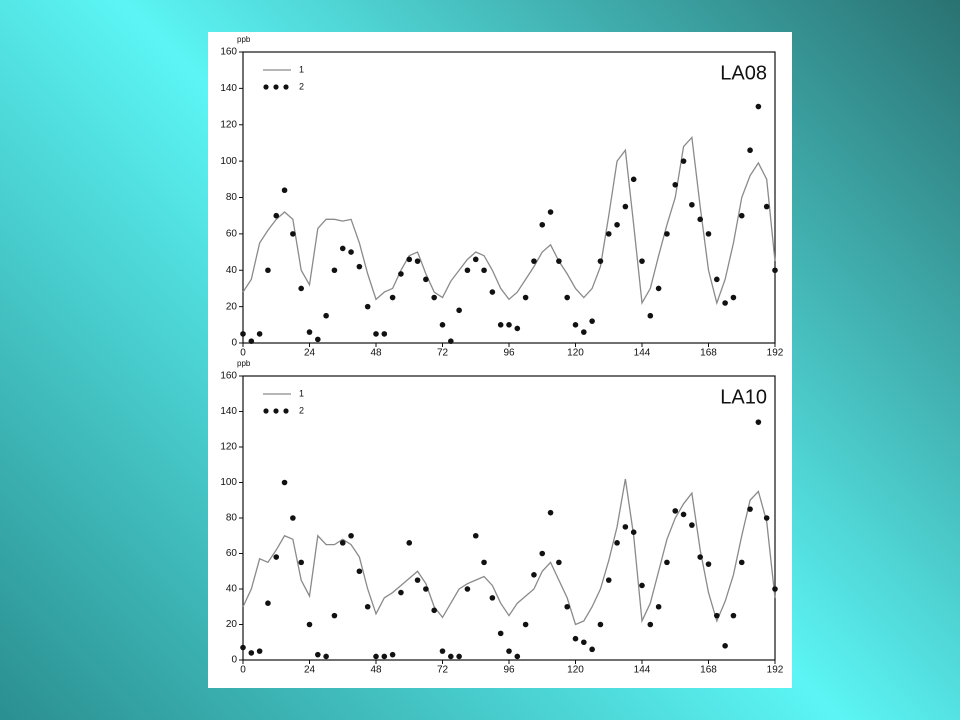 This screenshot has width=960, height=720. I want to click on y-tick-label: 100, so click(228, 161).